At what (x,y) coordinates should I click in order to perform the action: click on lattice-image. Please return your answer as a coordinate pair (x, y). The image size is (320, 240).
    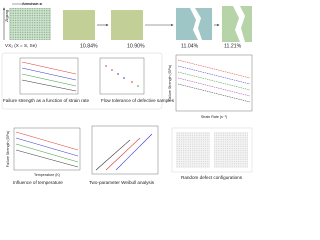
    Looking at the image, I should click on (30, 24).